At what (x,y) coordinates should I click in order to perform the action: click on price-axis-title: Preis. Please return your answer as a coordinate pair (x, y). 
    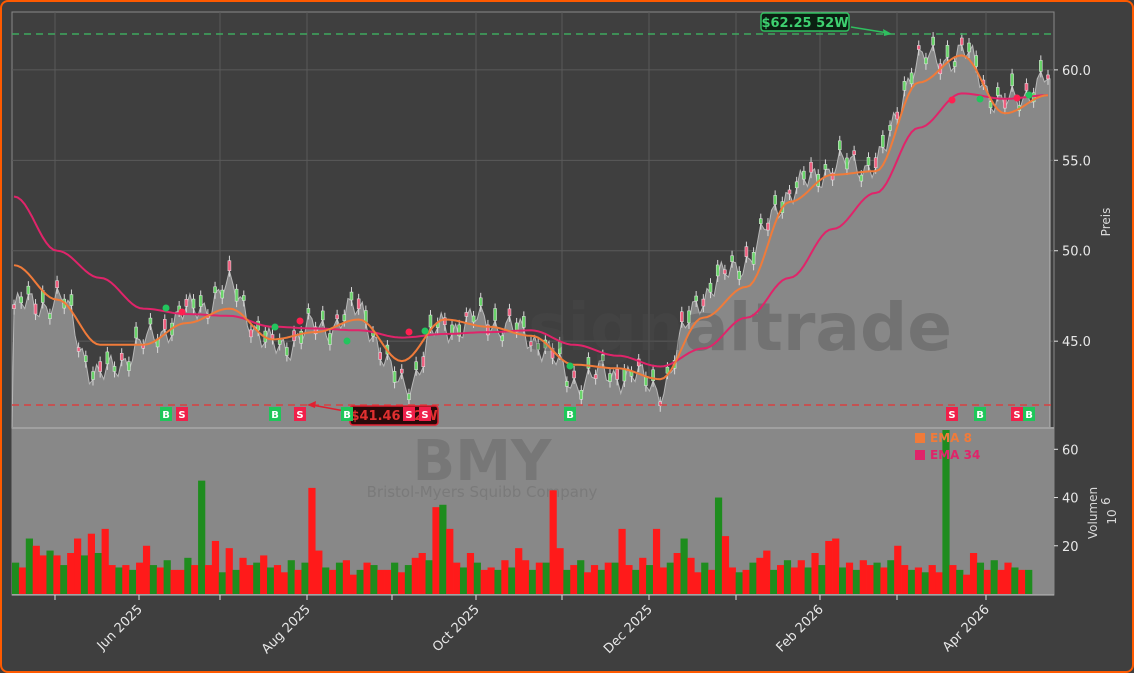
    Looking at the image, I should click on (1106, 222).